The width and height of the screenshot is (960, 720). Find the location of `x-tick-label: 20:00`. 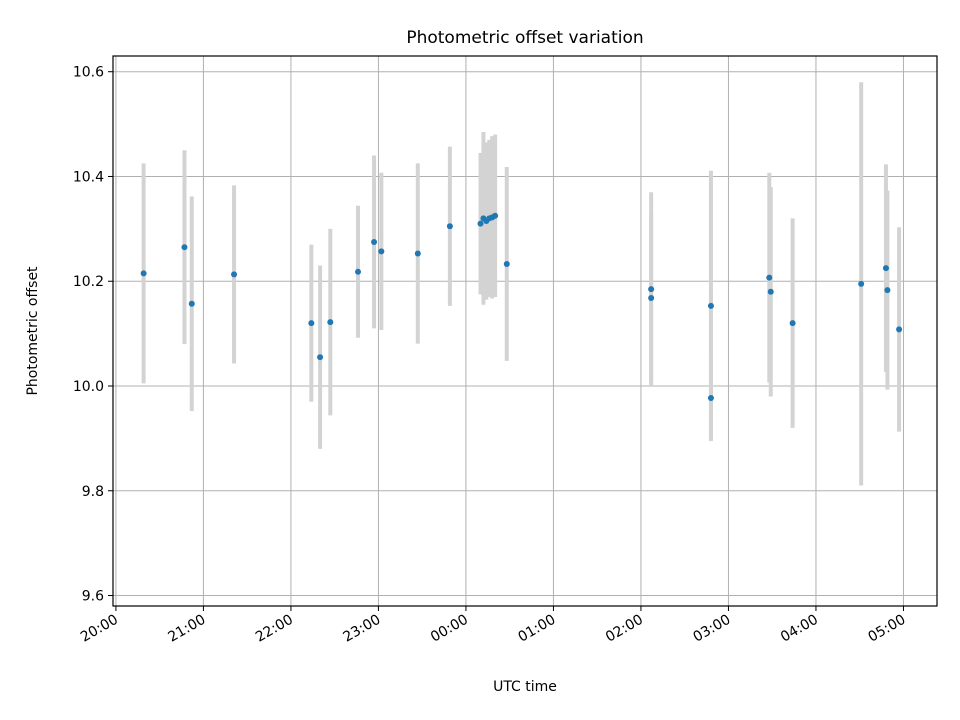

x-tick-label: 20:00 is located at coordinates (99, 629).